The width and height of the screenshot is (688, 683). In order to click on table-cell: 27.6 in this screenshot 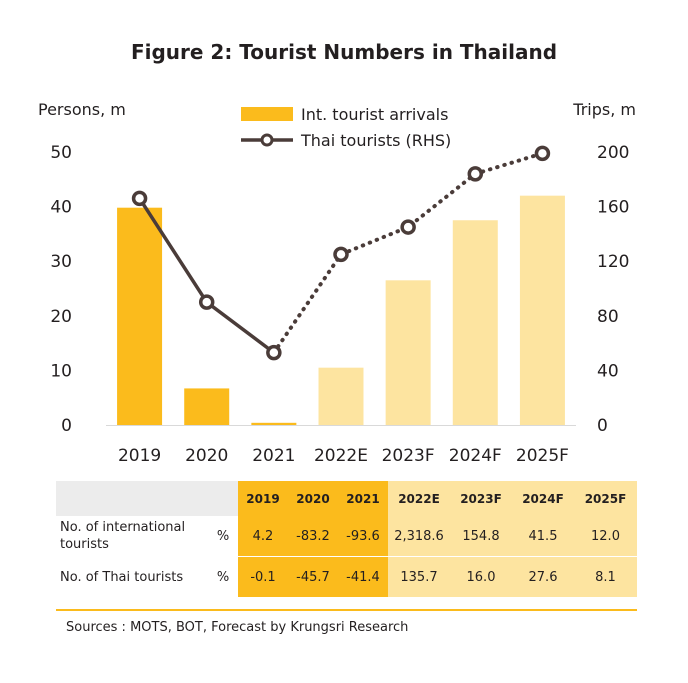, I will do `click(543, 576)`.